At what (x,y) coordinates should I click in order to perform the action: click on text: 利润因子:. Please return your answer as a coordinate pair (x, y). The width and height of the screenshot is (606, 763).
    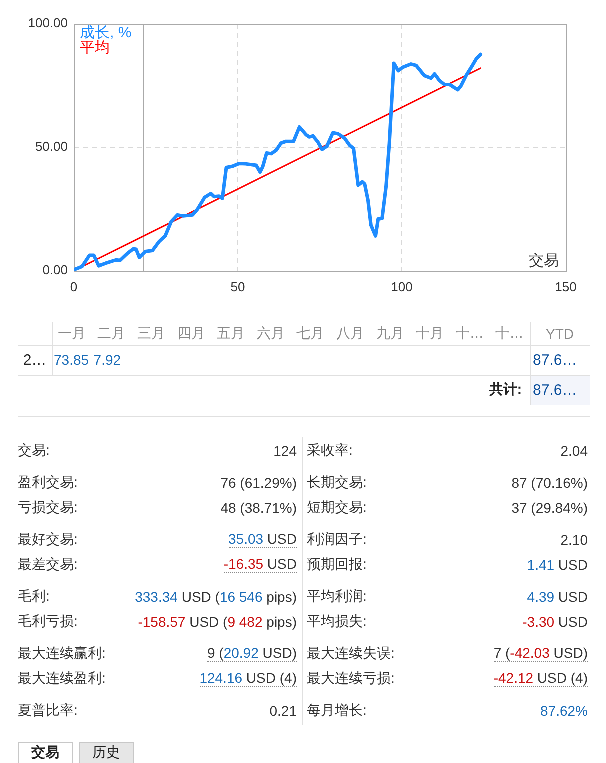
    Looking at the image, I should click on (337, 539).